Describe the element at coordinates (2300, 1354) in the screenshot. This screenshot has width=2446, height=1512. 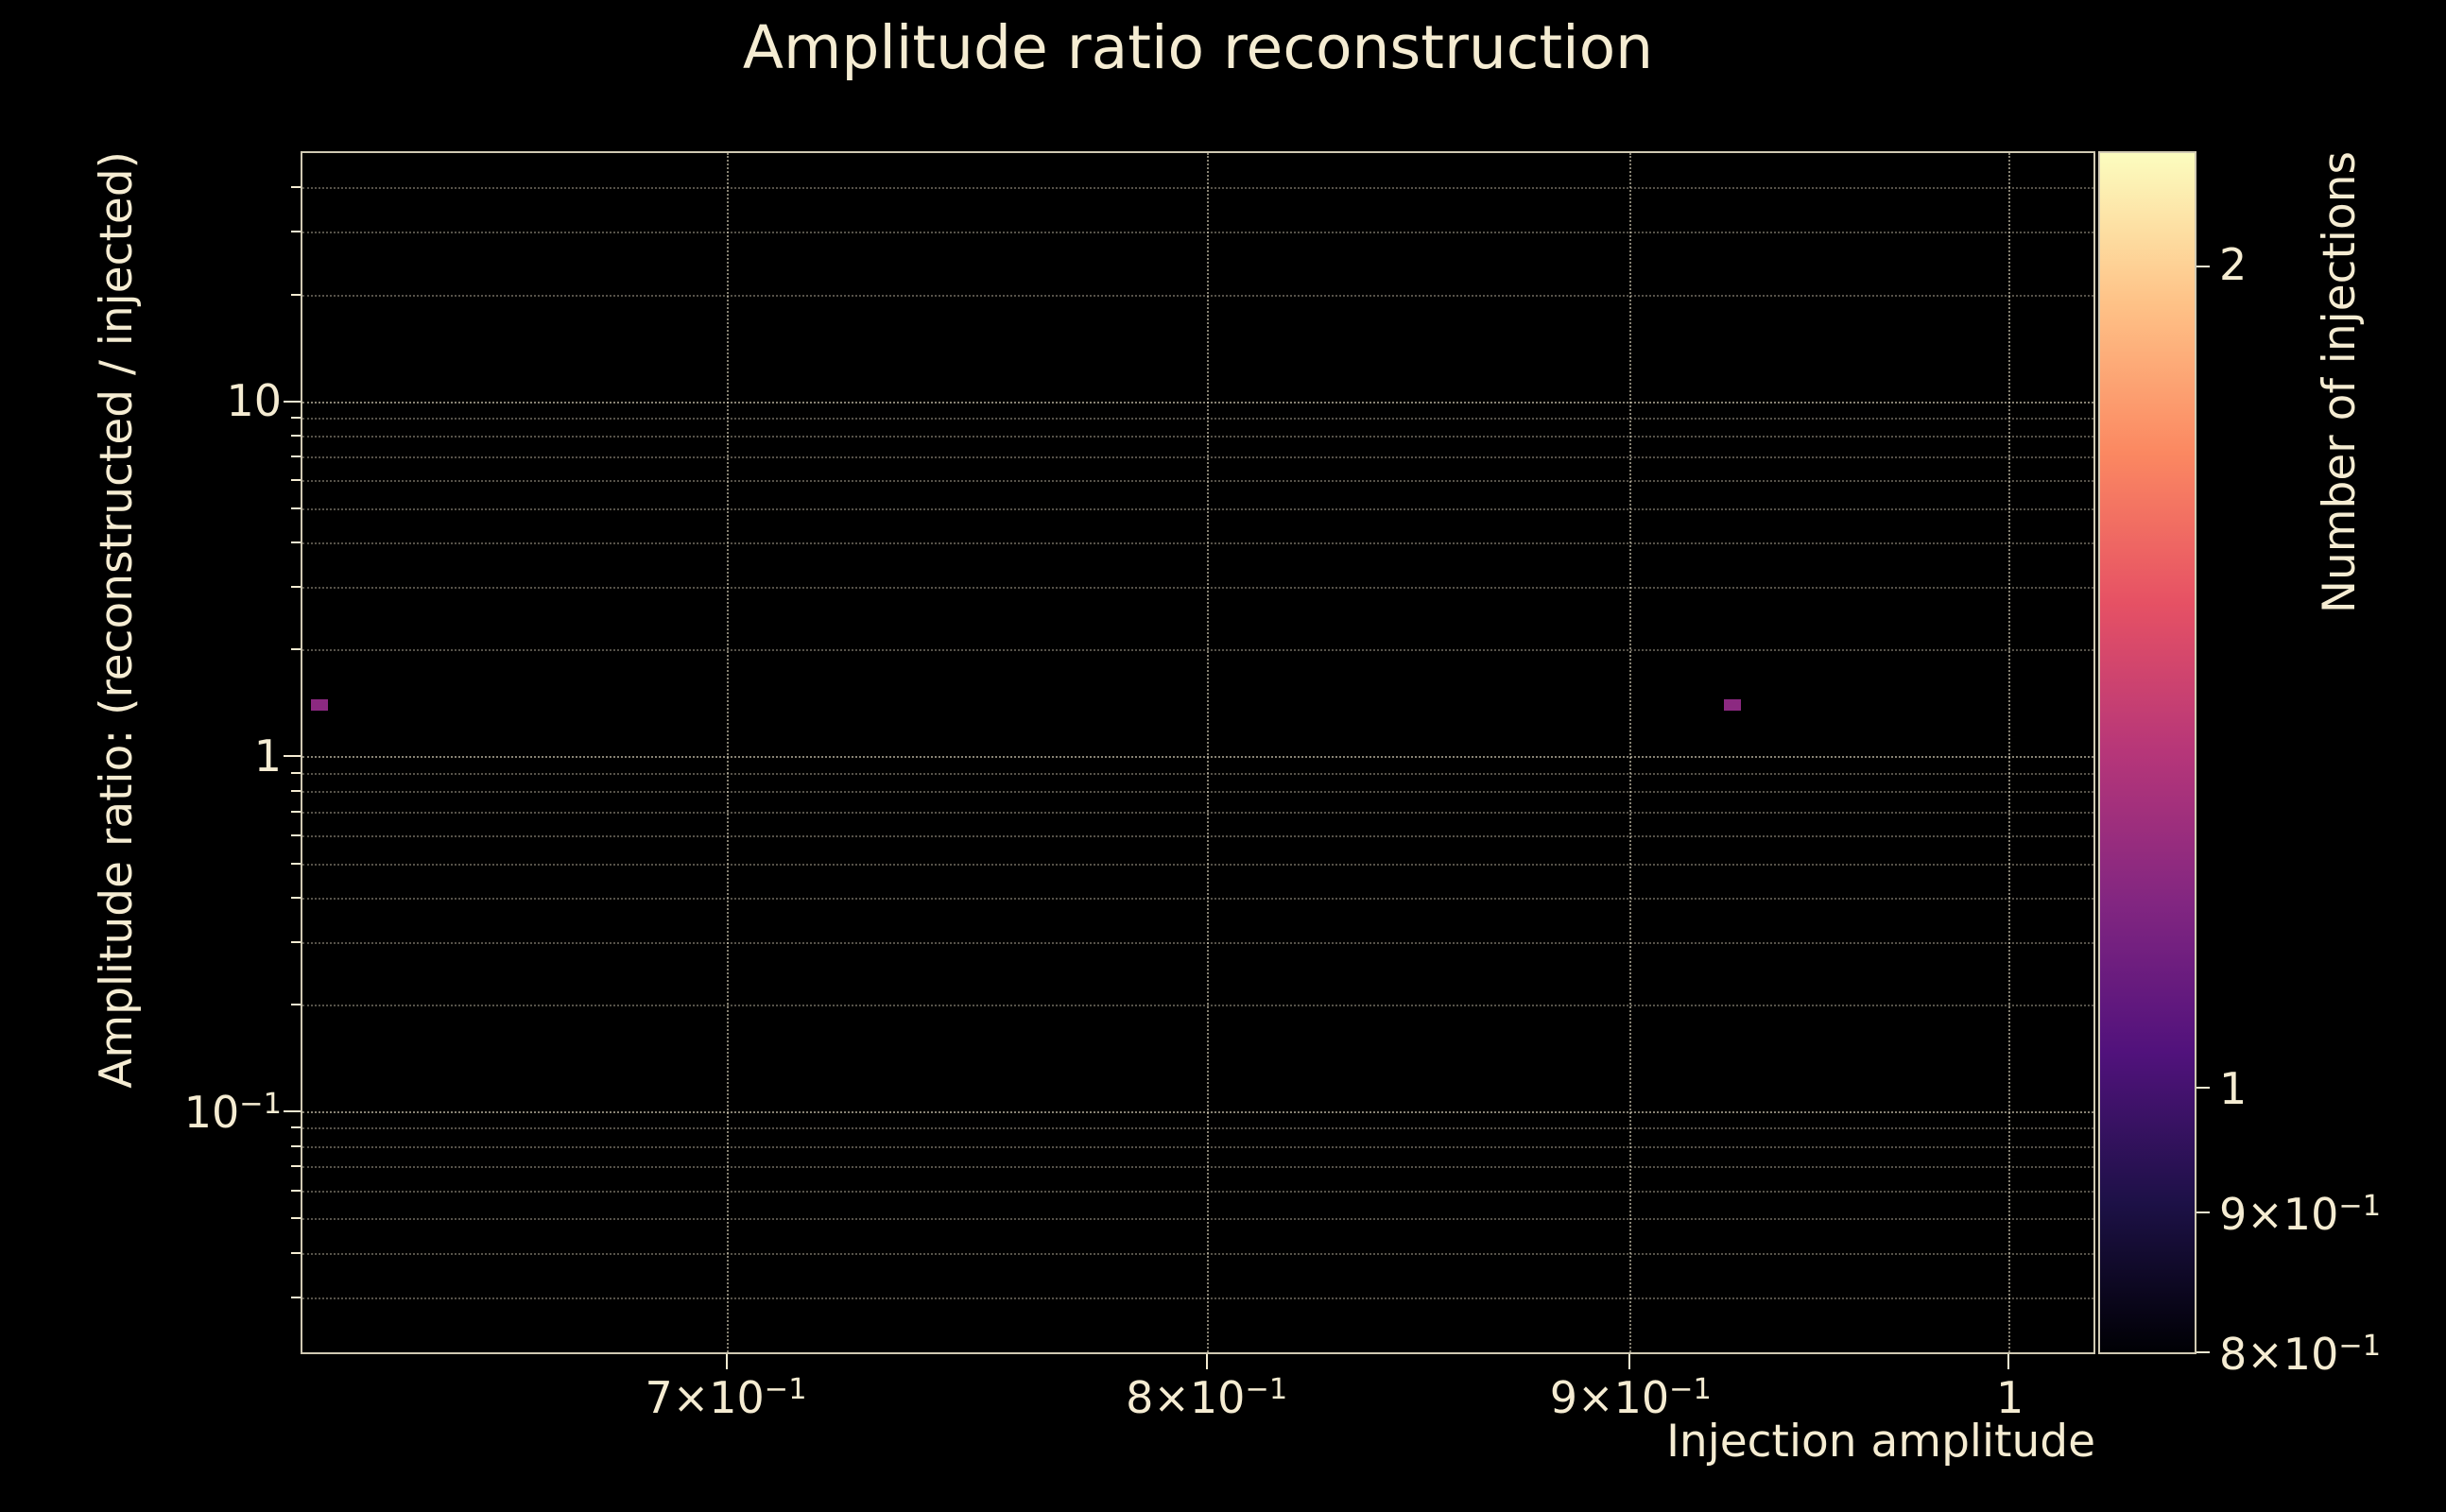
I see `colorbar-tick-label: 8×10−1` at that location.